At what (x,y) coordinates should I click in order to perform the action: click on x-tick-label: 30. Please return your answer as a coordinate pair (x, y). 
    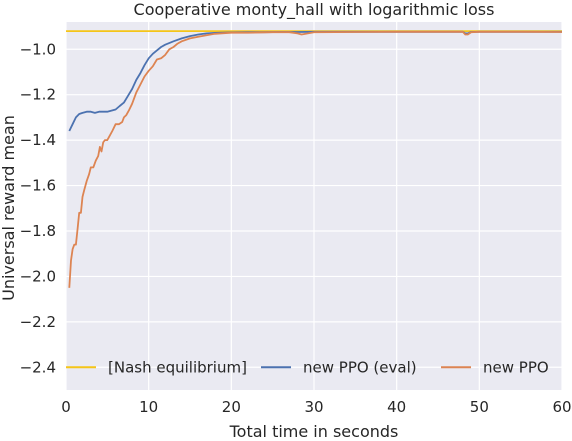
    Looking at the image, I should click on (313, 407).